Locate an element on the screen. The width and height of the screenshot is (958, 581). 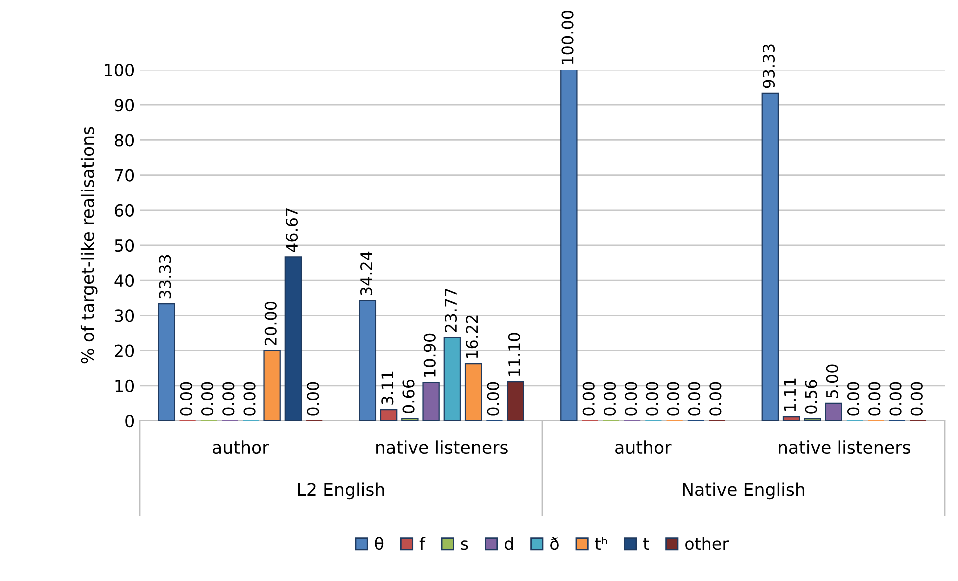
data-label: 1.11 is located at coordinates (790, 395).